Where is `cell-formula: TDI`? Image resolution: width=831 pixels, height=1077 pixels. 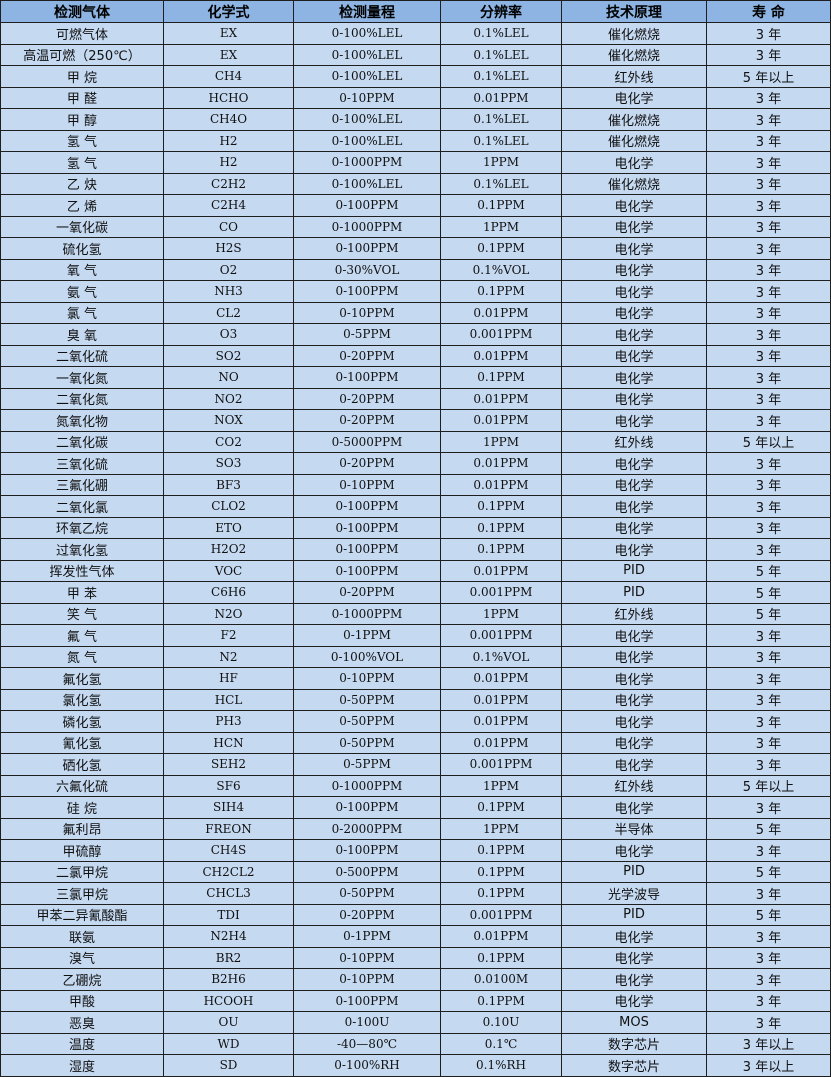
cell-formula: TDI is located at coordinates (228, 914).